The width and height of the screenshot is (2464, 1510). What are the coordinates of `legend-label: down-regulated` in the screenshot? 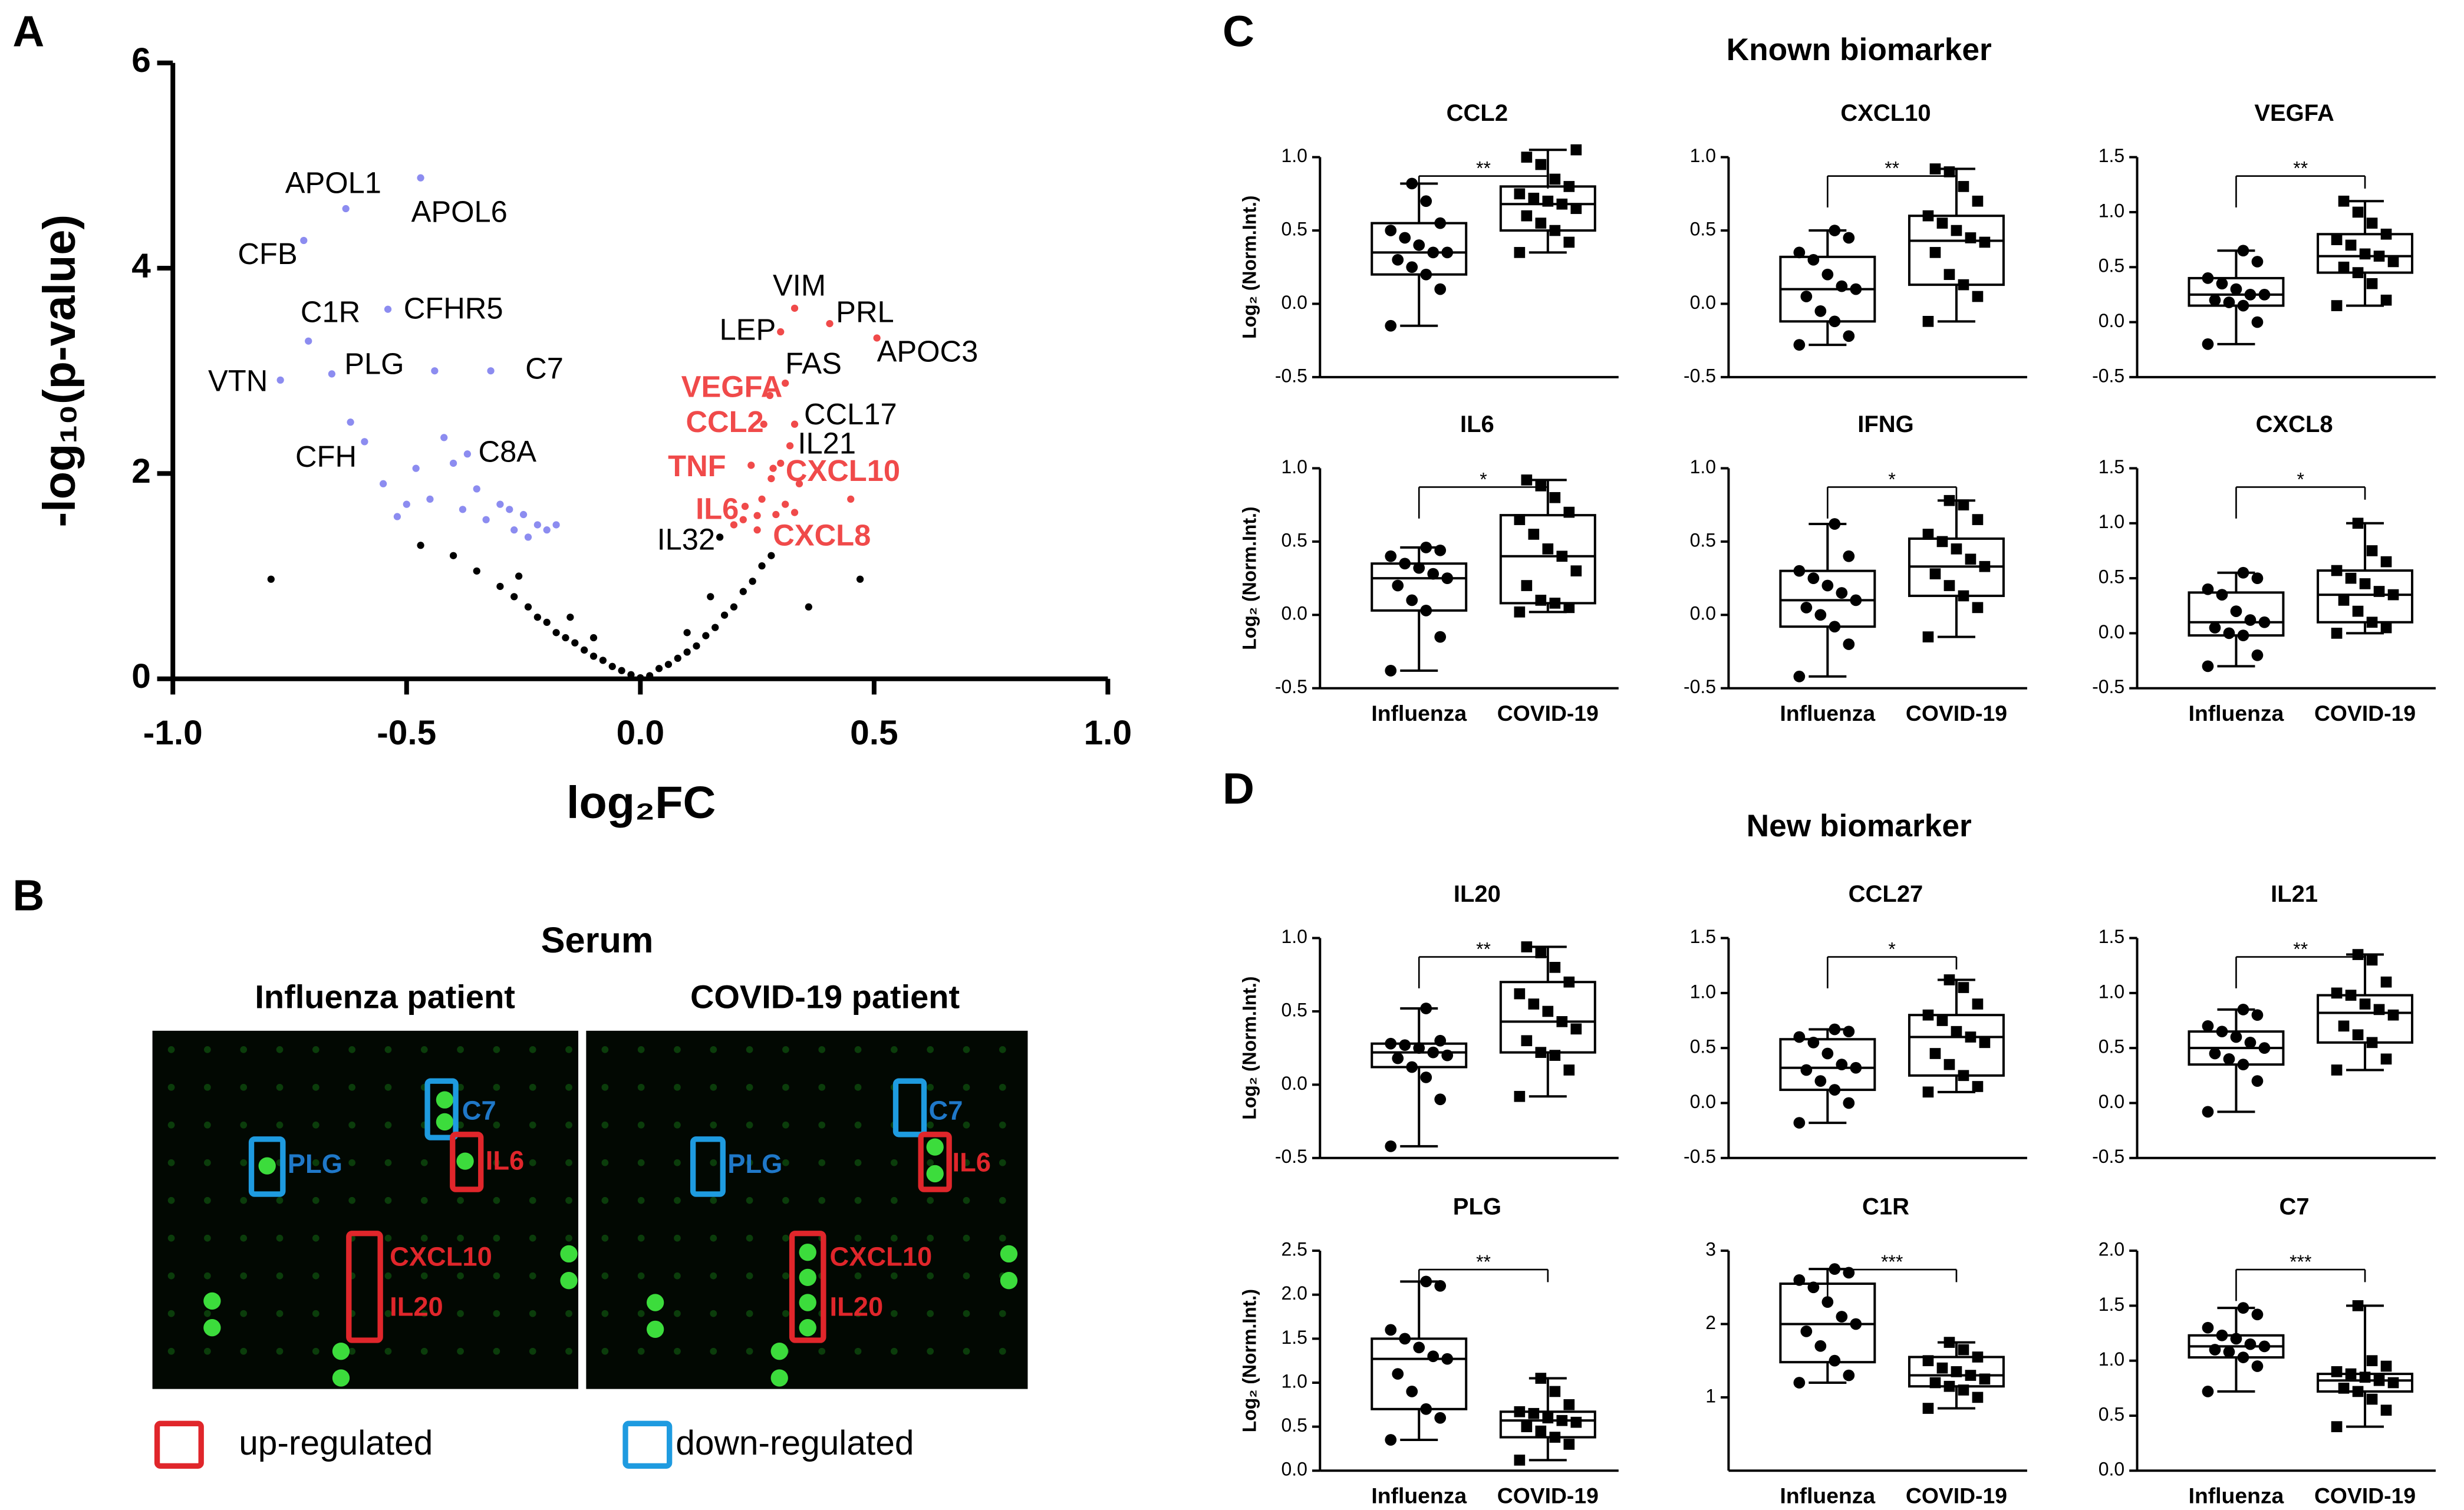 It's located at (795, 1443).